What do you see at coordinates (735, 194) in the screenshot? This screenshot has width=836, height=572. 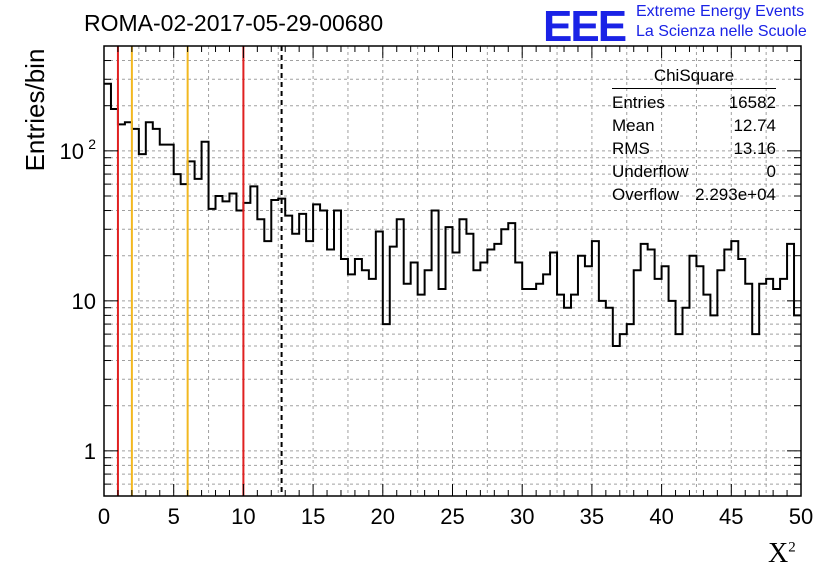 I see `stats-value: 2.293e+04` at bounding box center [735, 194].